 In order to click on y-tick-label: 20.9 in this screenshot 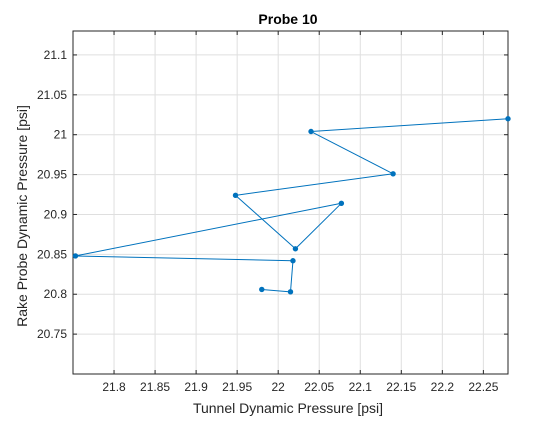, I will do `click(56, 214)`.